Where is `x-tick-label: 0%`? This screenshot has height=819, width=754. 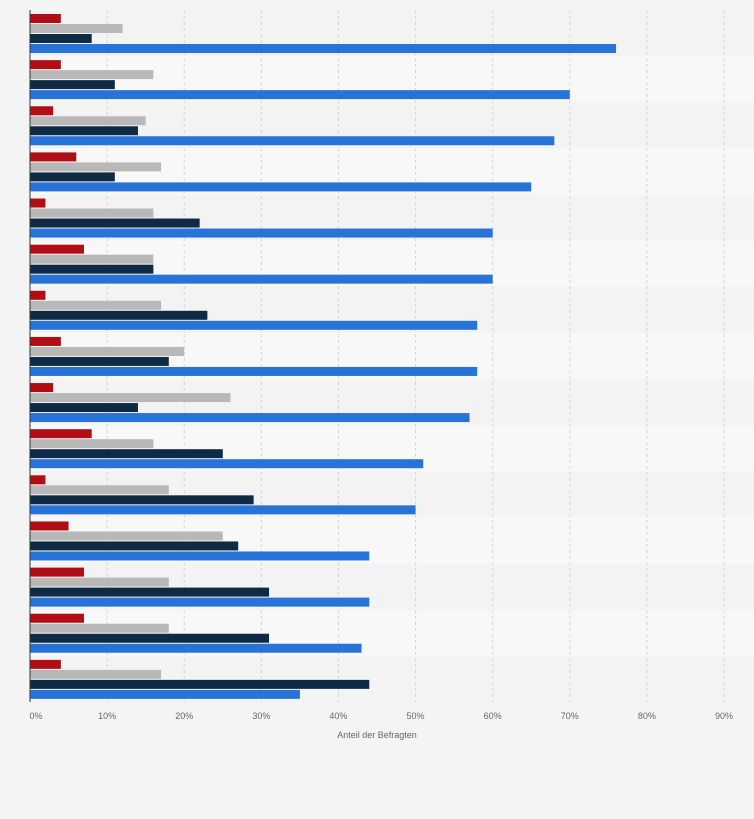 x-tick-label: 0% is located at coordinates (35, 716).